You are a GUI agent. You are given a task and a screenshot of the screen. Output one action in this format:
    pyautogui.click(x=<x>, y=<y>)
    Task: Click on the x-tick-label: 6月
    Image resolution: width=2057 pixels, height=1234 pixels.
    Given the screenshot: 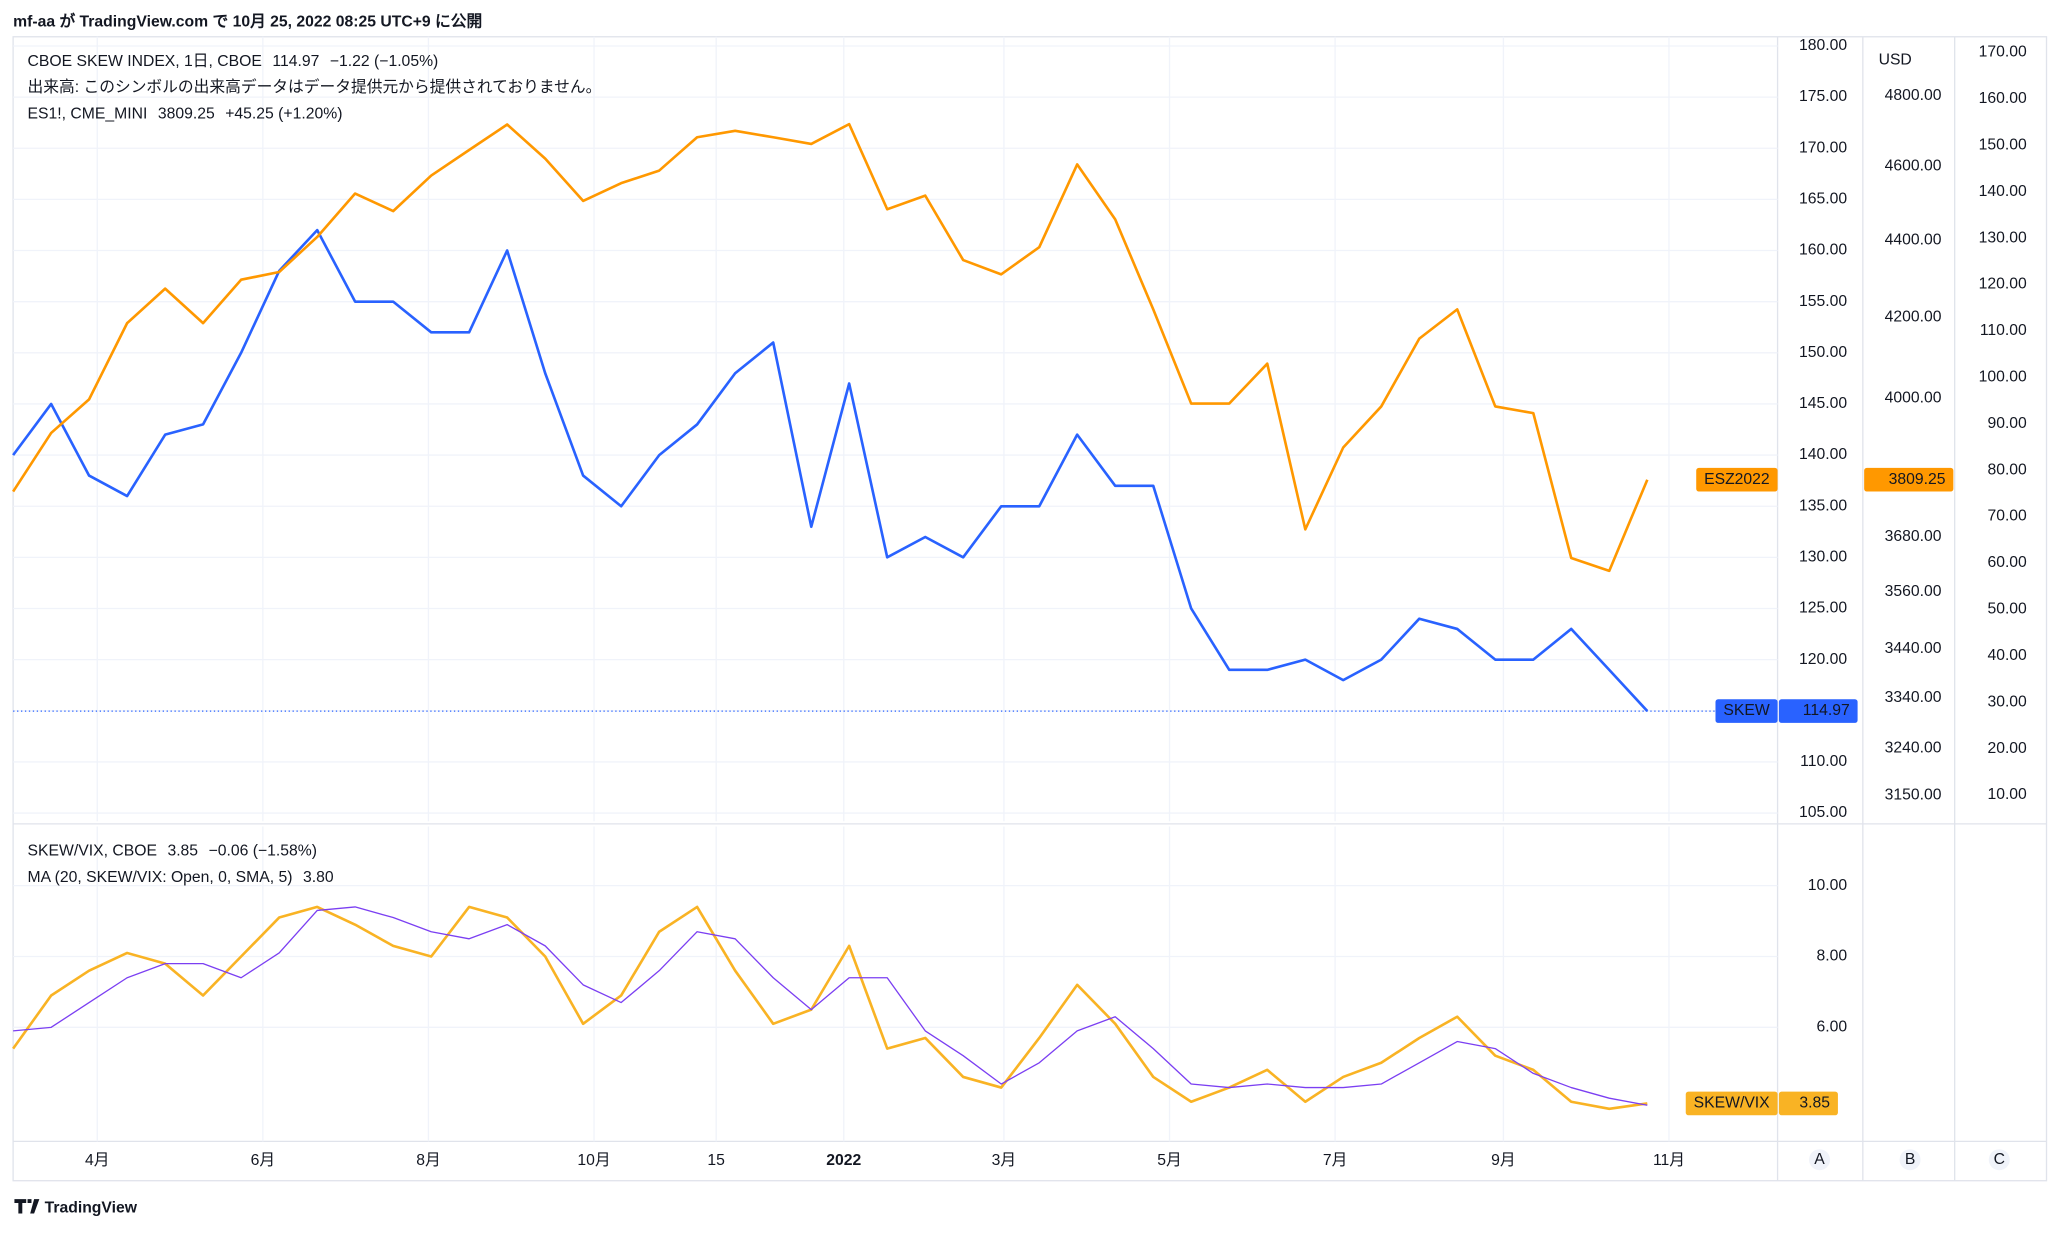 What is the action you would take?
    pyautogui.click(x=263, y=1160)
    